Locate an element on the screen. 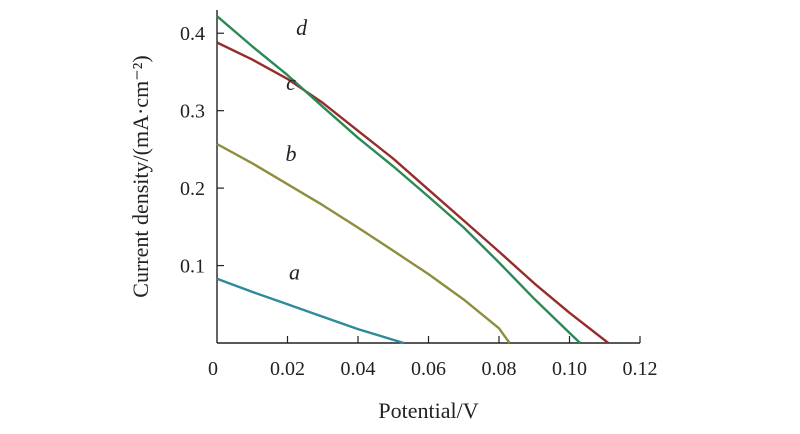  y-tick-label: 0.1 is located at coordinates (192, 267).